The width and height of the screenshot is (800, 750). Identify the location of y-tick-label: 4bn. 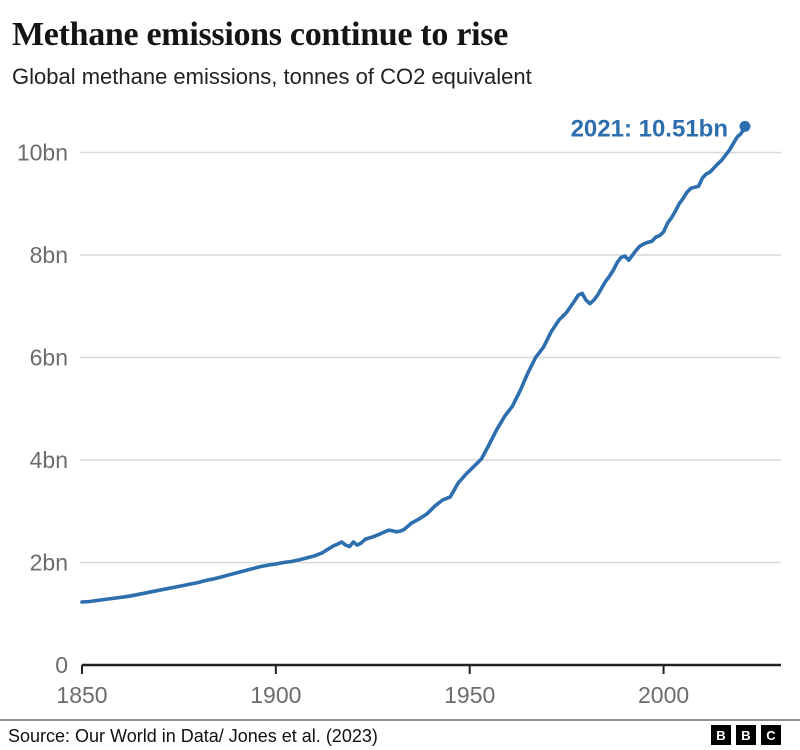
(49, 460).